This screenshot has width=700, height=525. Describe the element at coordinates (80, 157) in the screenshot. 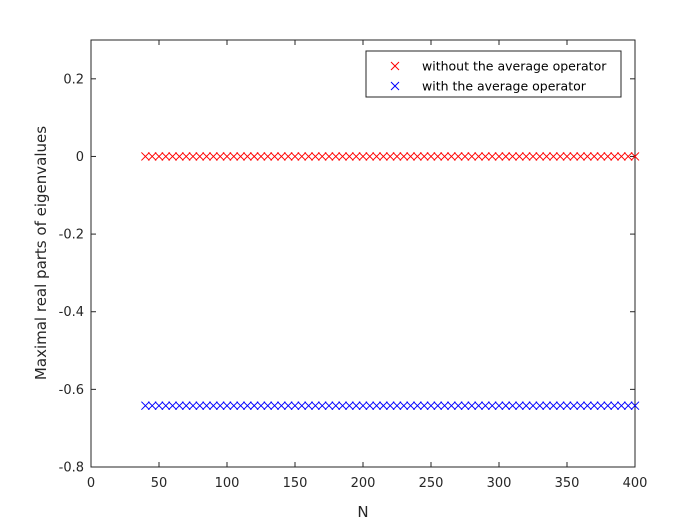

I see `y-tick-label: 0` at that location.